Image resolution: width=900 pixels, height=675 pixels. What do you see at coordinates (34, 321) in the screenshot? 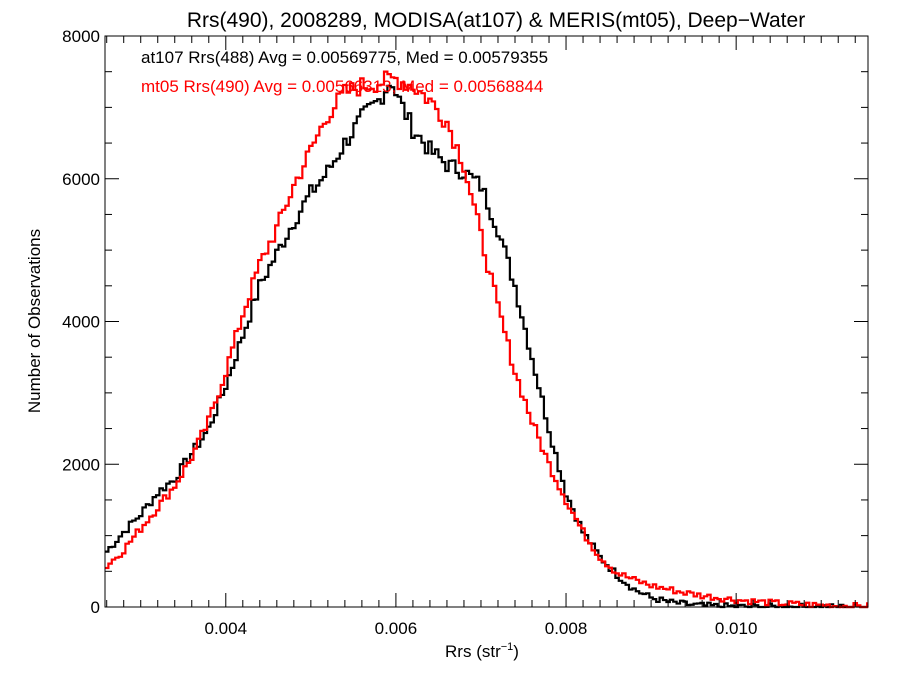
I see `y-axis-label: Number of Observations` at bounding box center [34, 321].